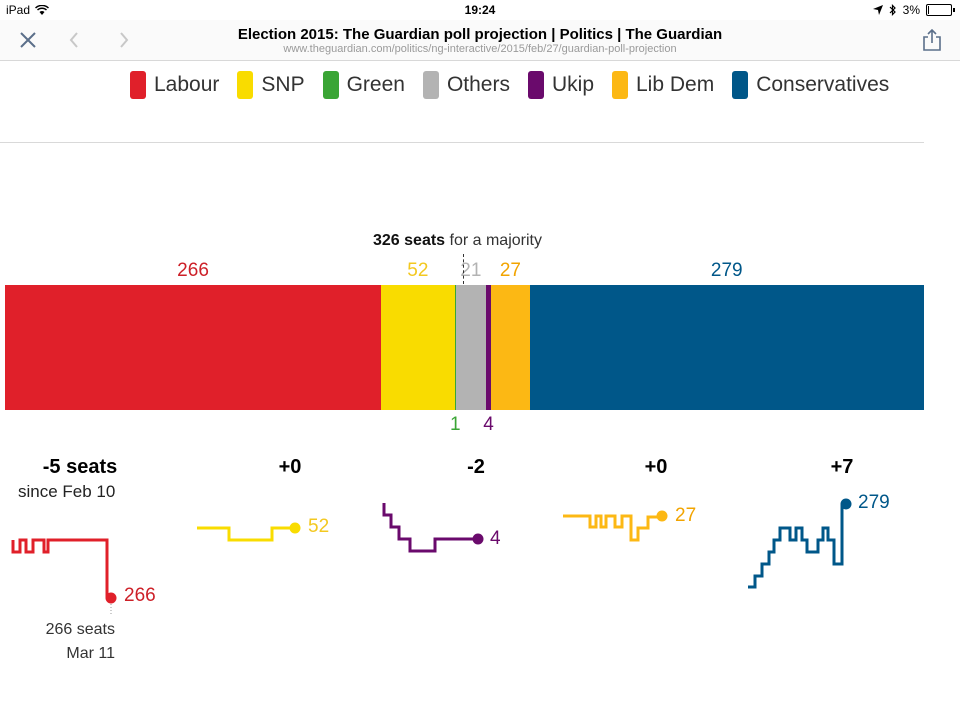 The image size is (960, 720). I want to click on legend-item-conservatives: Conservatives, so click(810, 85).